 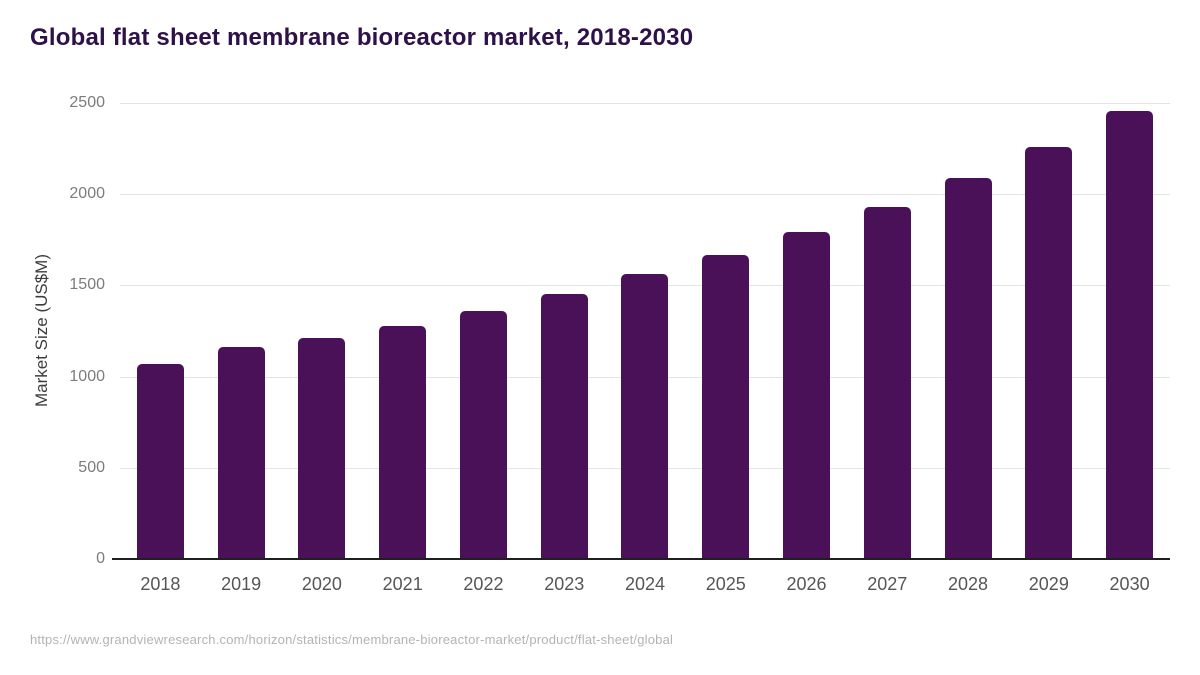 I want to click on bar-group-2025: 2025, so click(x=725, y=348).